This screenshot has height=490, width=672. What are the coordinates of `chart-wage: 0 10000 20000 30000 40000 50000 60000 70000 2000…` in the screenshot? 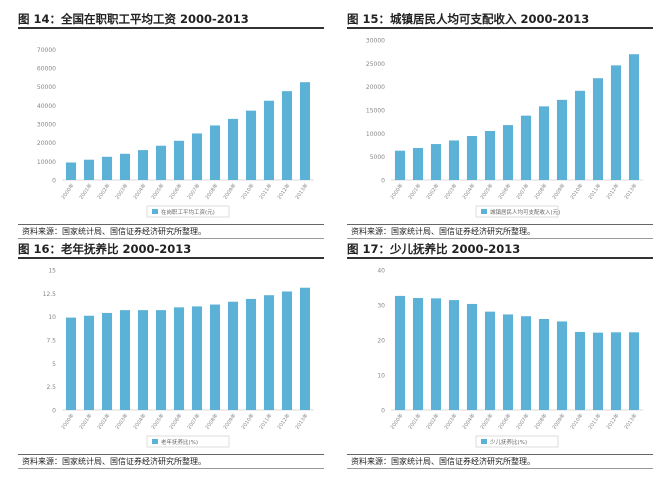 It's located at (175, 132).